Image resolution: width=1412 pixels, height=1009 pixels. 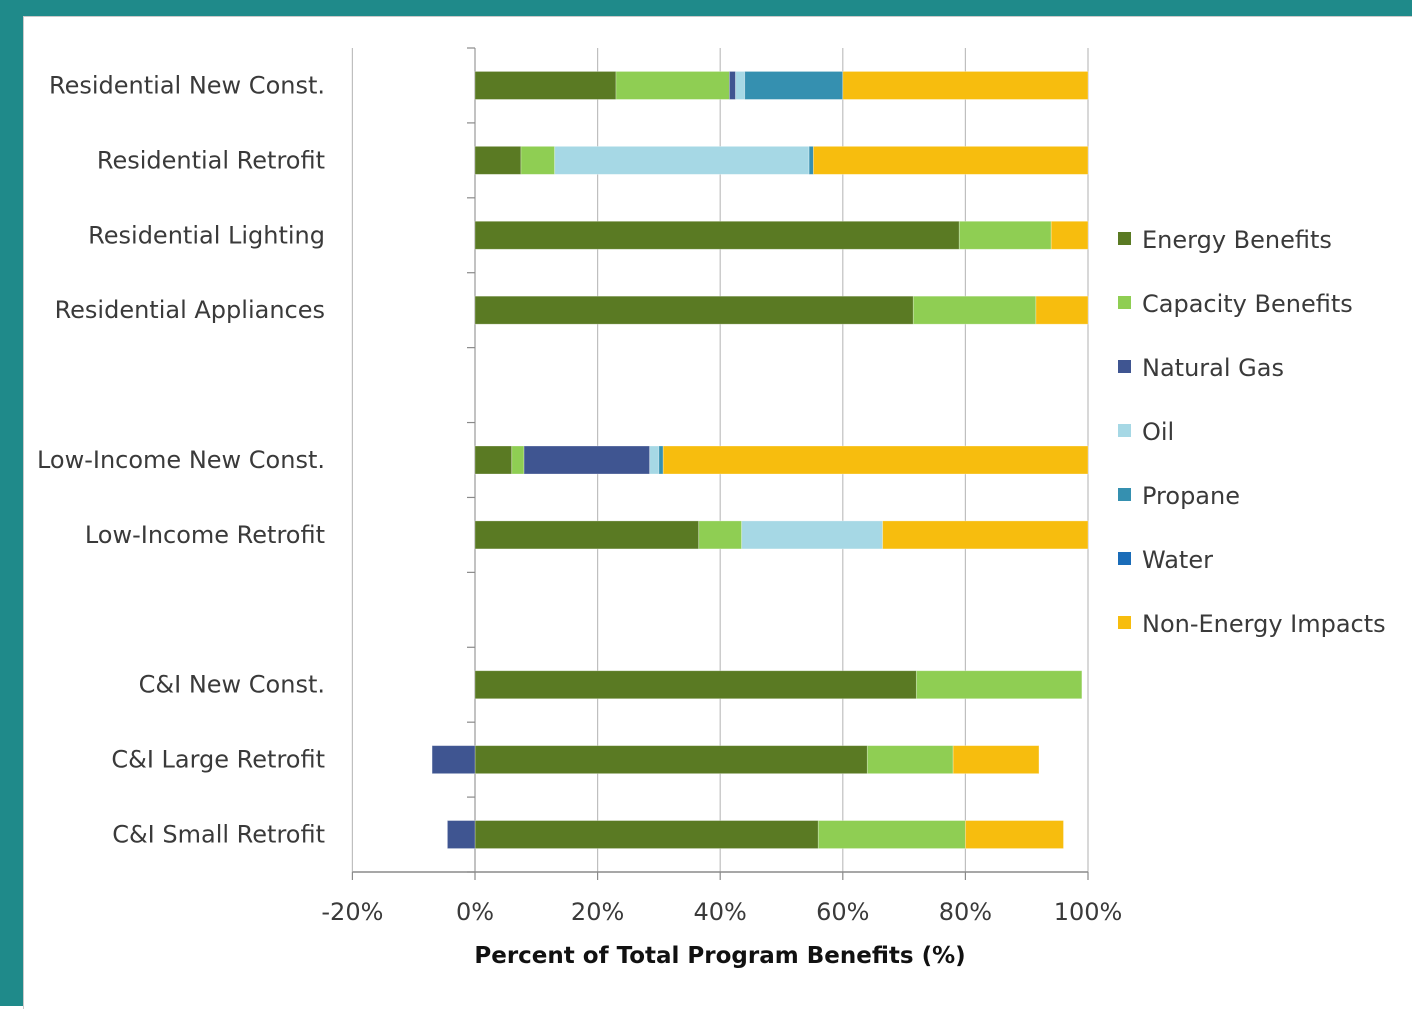 I want to click on category-label: Low-Income New Const., so click(x=181, y=460).